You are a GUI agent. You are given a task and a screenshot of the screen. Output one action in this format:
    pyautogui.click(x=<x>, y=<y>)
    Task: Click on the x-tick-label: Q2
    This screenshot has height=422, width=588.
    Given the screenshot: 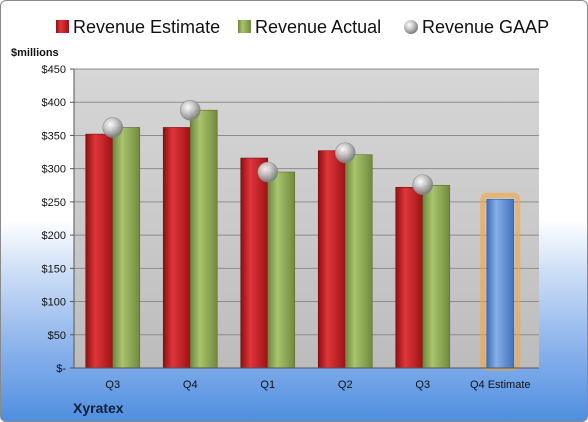 What is the action you would take?
    pyautogui.click(x=345, y=385)
    